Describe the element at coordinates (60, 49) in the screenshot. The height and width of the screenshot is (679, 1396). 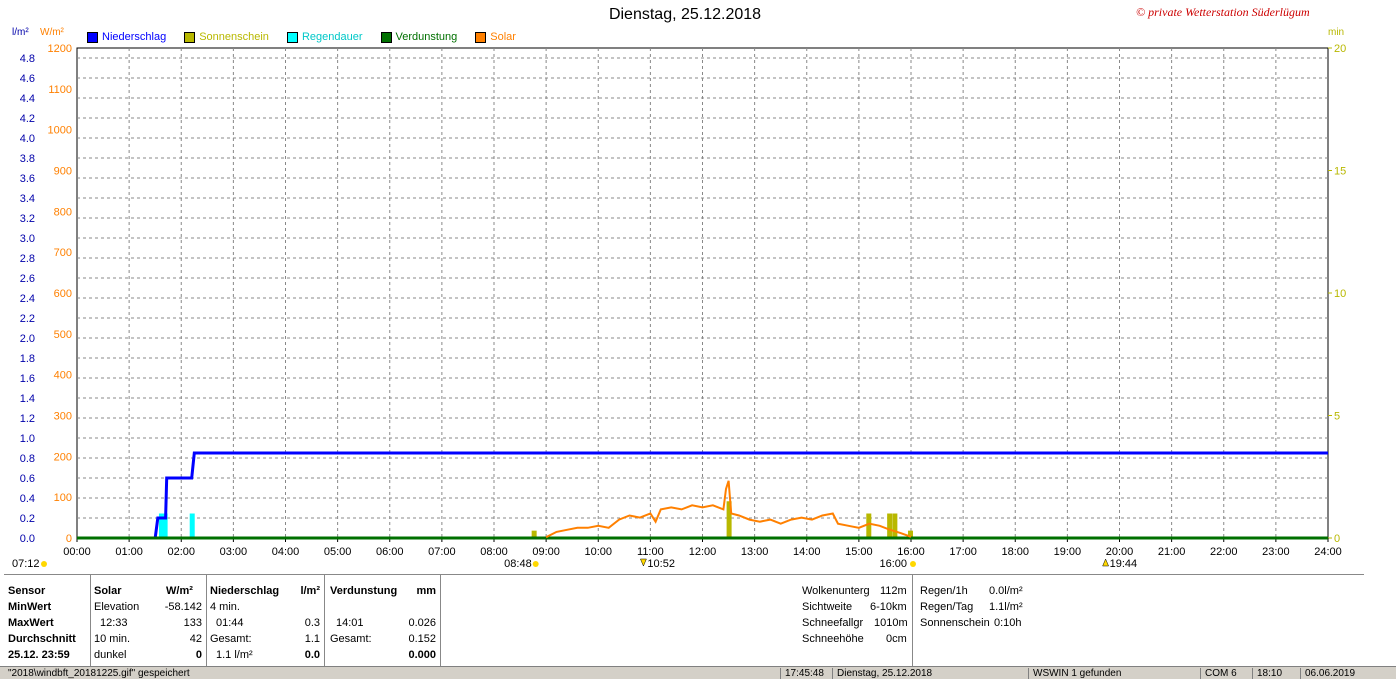
I see `y-tick-label-solar: 1200` at that location.